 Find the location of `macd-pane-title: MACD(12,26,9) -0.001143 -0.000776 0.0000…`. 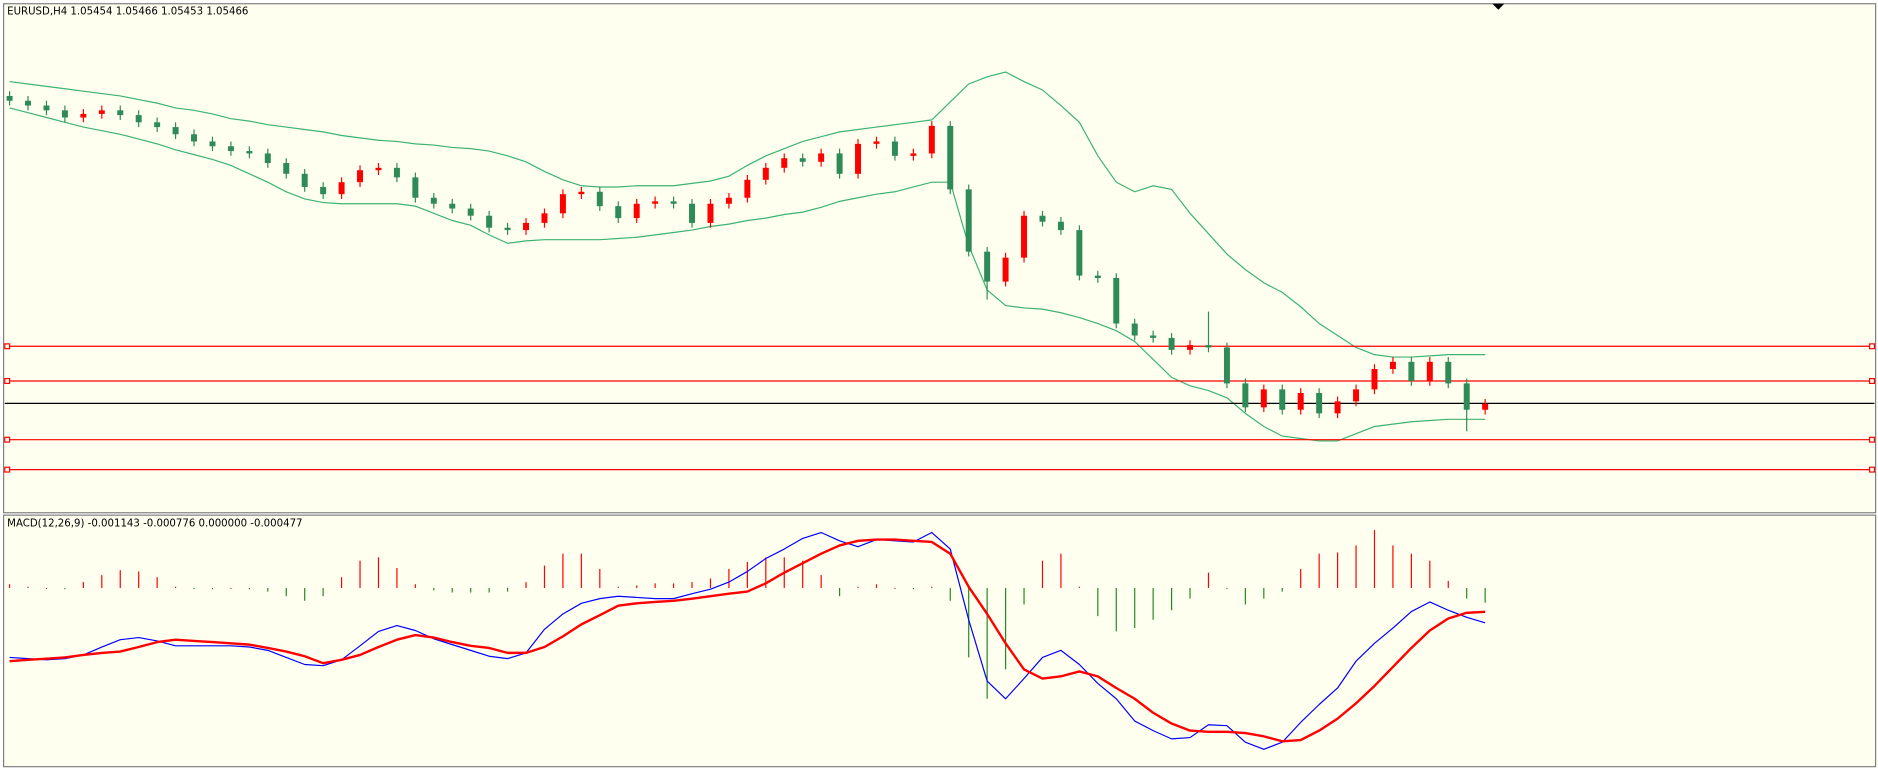

macd-pane-title: MACD(12,26,9) -0.001143 -0.000776 0.0000… is located at coordinates (154, 524).